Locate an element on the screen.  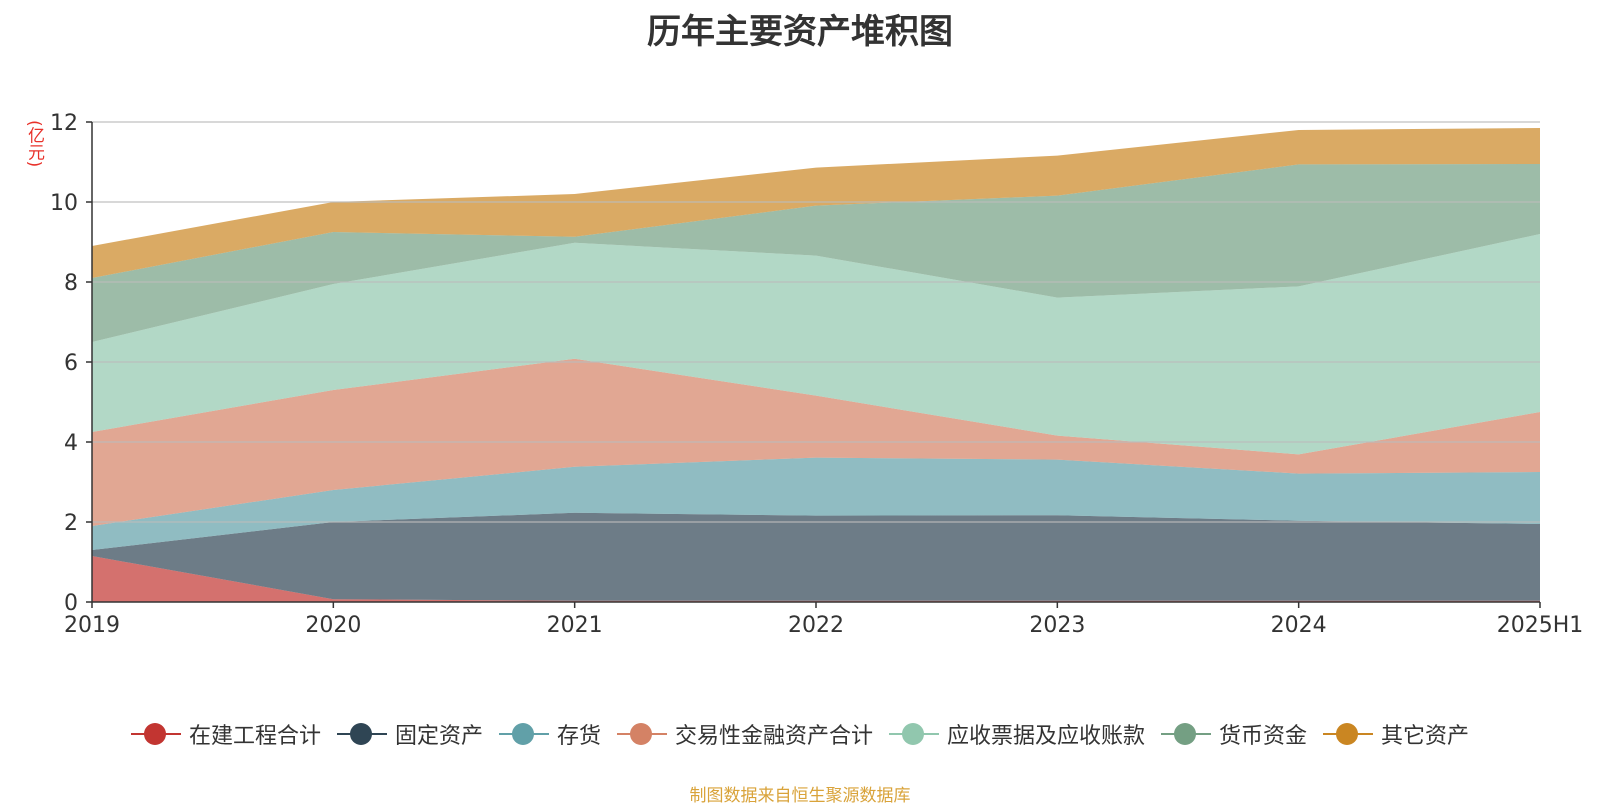
y-tick-label-10: 10 is located at coordinates (64, 203).